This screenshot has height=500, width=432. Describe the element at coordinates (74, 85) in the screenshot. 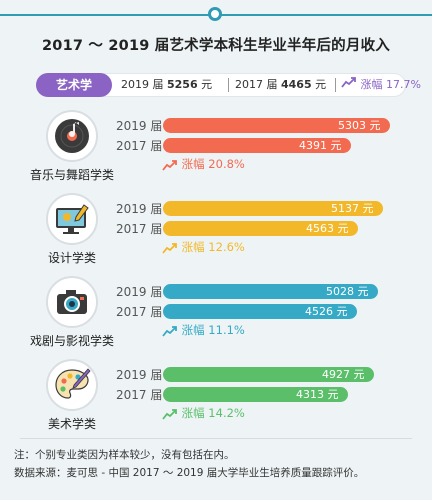

I see `summary-label: 艺术学` at that location.